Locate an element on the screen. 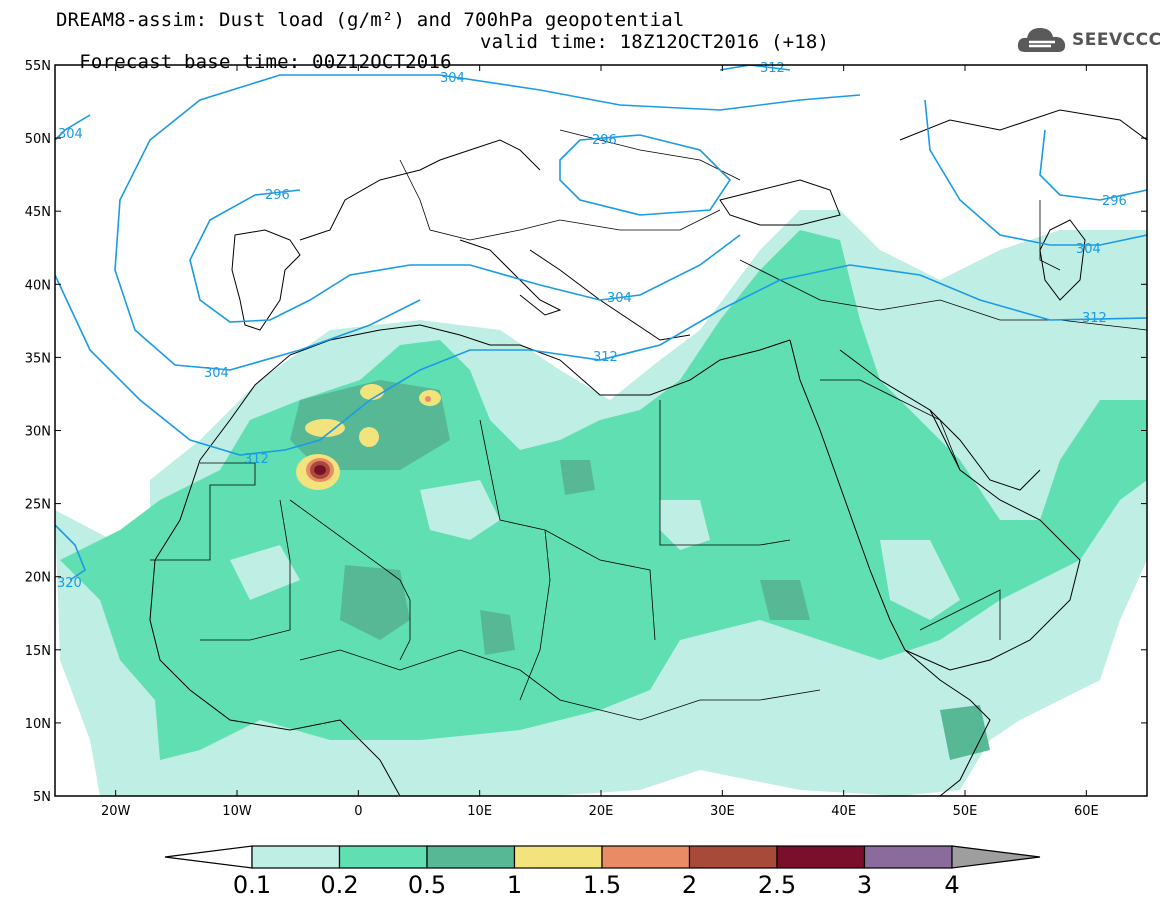  lon-label: 10W is located at coordinates (237, 811).